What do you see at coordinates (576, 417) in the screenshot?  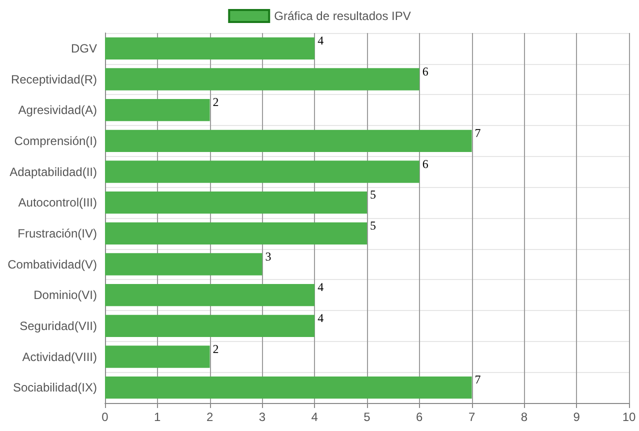 I see `x-tick-label: 9` at bounding box center [576, 417].